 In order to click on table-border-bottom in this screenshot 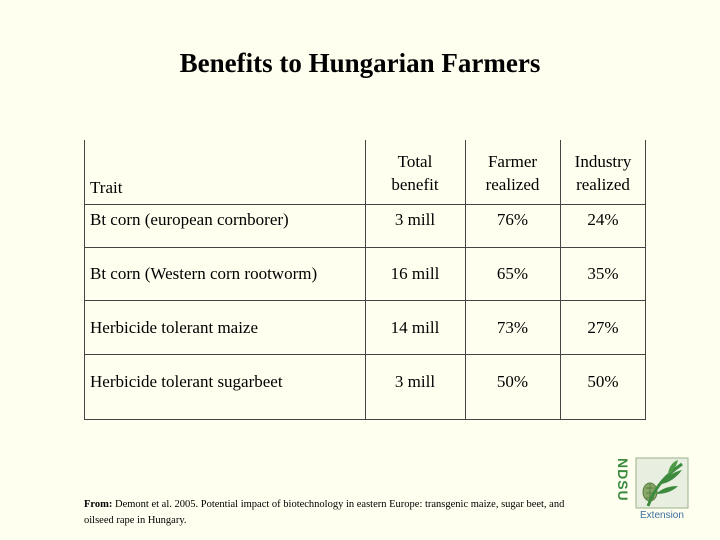, I will do `click(365, 419)`.